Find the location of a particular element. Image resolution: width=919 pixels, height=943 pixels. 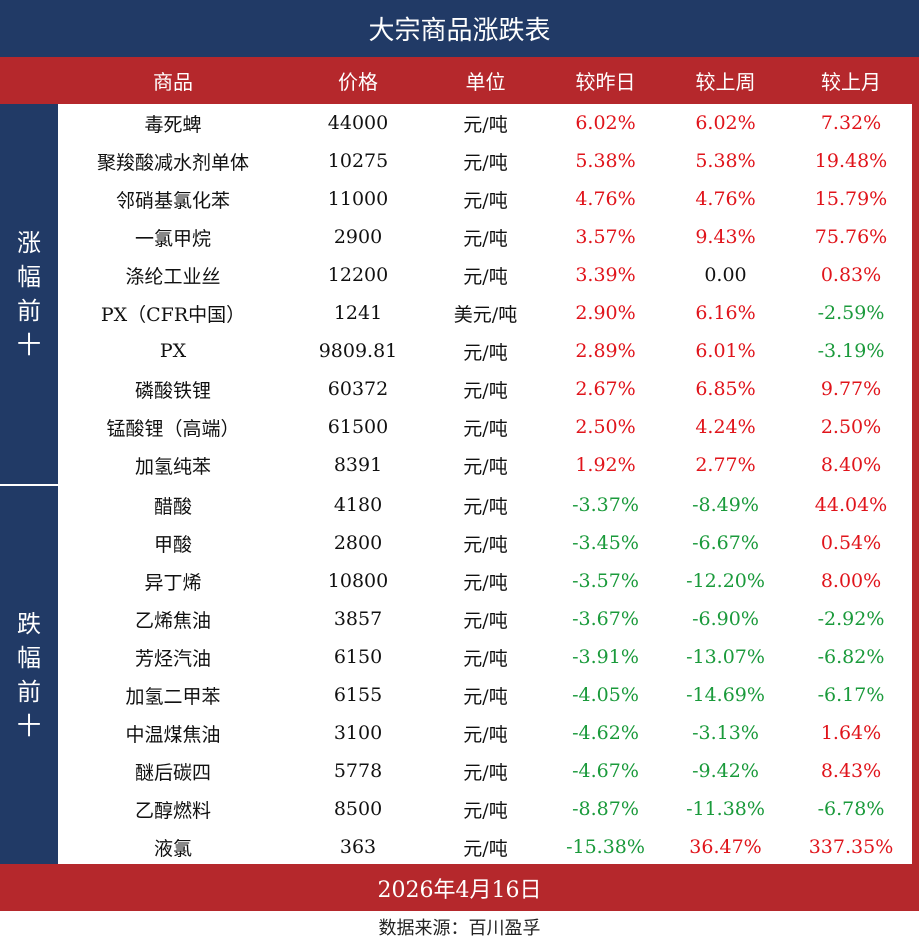

change-day: 2.89% is located at coordinates (605, 351).